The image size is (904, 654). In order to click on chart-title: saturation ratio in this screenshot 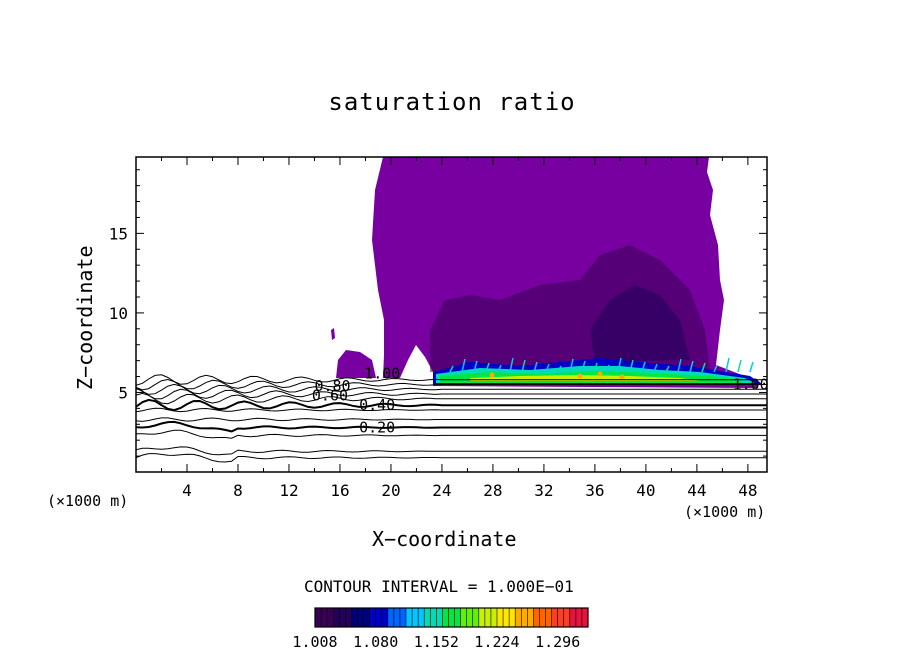, I will do `click(452, 102)`.